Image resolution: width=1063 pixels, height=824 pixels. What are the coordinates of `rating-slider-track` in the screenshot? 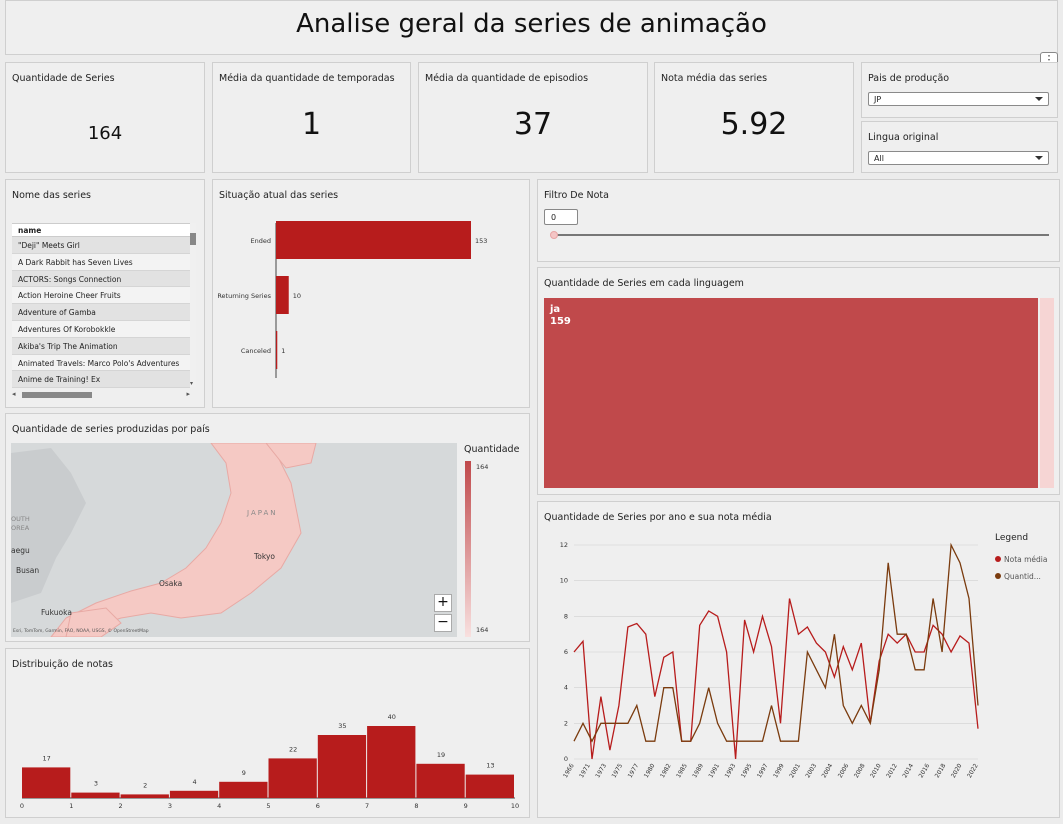 It's located at (801, 235).